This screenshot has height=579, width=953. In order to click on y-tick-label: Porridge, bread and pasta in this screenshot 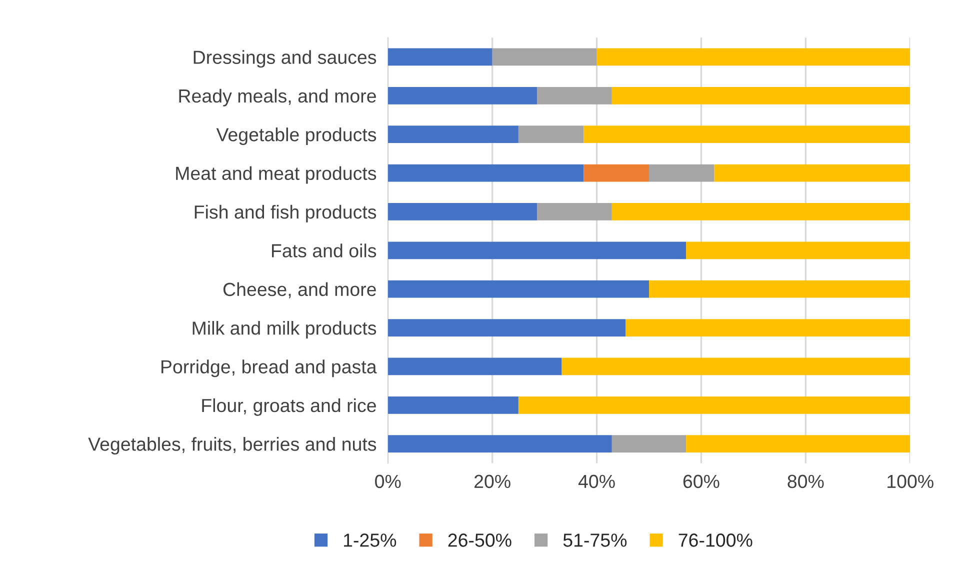, I will do `click(269, 369)`.